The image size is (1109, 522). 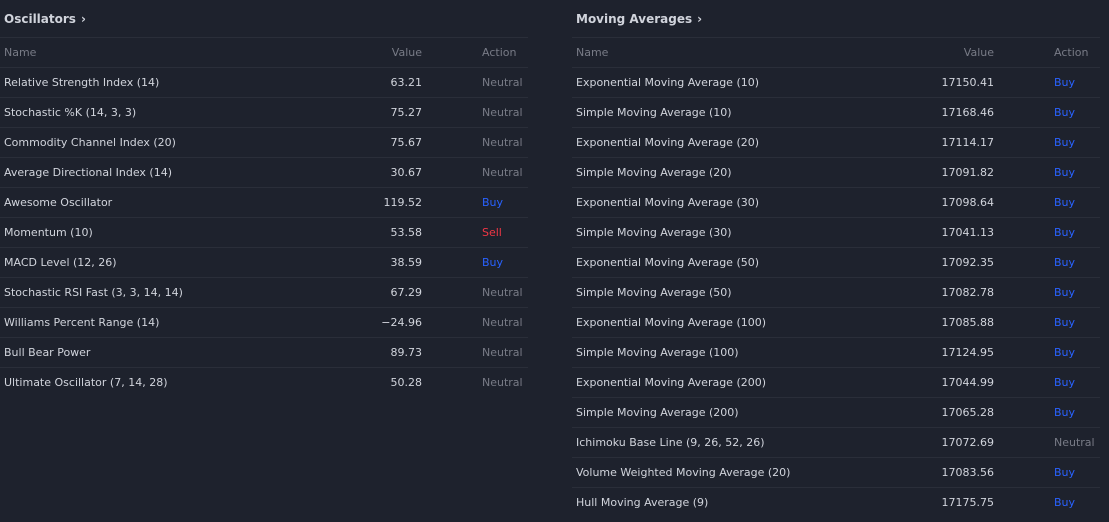 What do you see at coordinates (968, 202) in the screenshot?
I see `indicator-value: 17098.64` at bounding box center [968, 202].